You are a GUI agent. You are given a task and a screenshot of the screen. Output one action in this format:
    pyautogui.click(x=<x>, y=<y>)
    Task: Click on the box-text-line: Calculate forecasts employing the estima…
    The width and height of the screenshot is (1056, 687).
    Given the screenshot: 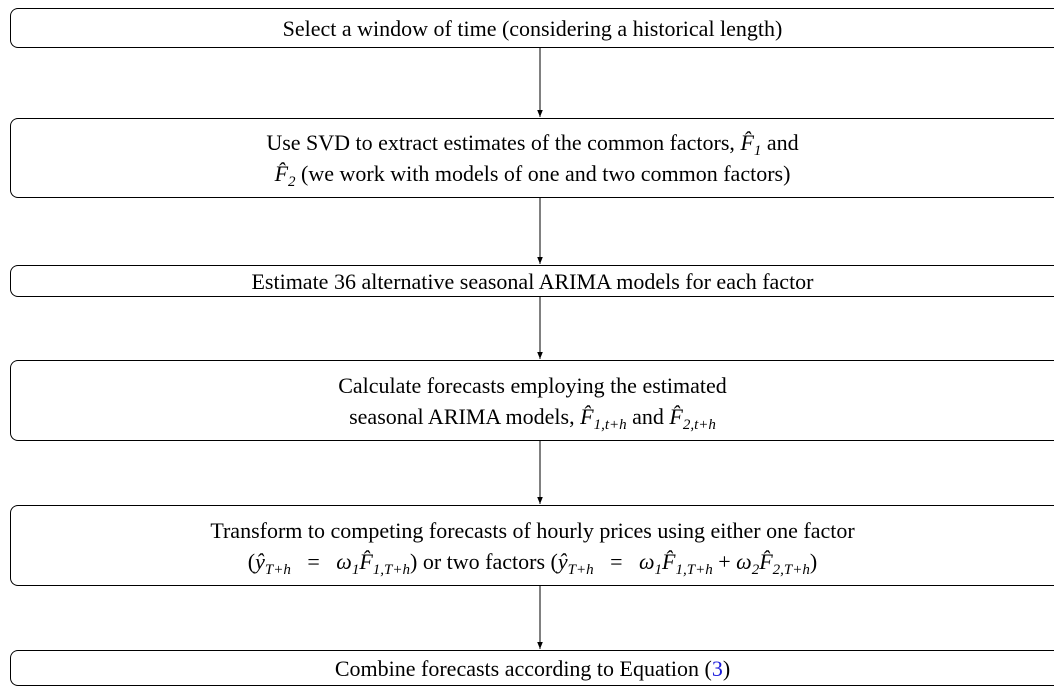 What is the action you would take?
    pyautogui.click(x=532, y=385)
    